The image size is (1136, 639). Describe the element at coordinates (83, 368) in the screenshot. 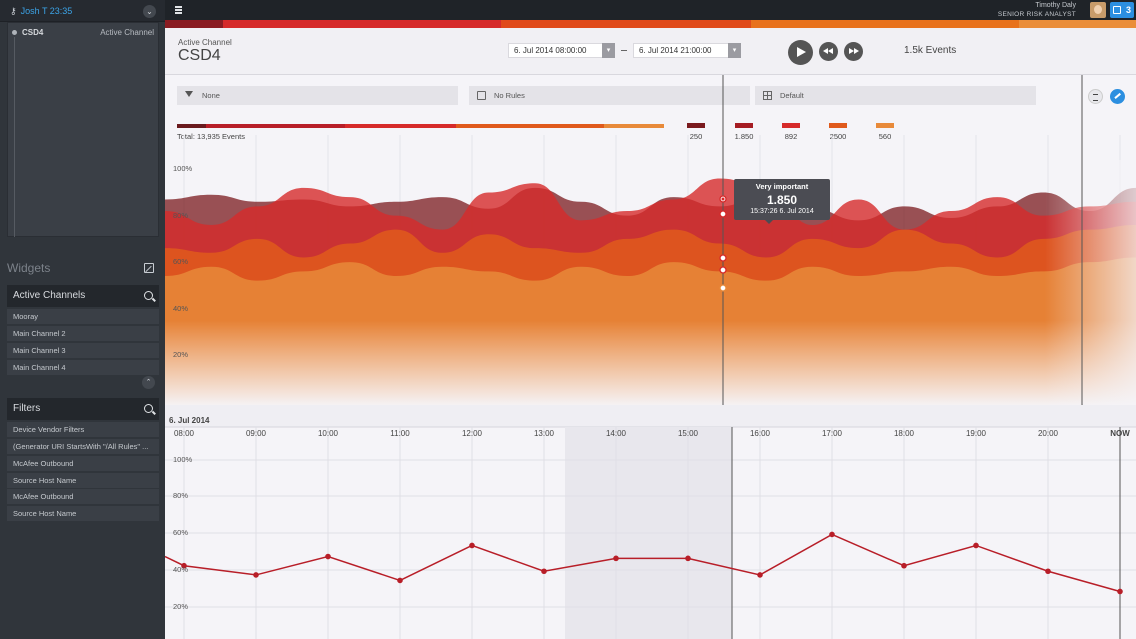

I see `list-item: Main Channel 4` at that location.